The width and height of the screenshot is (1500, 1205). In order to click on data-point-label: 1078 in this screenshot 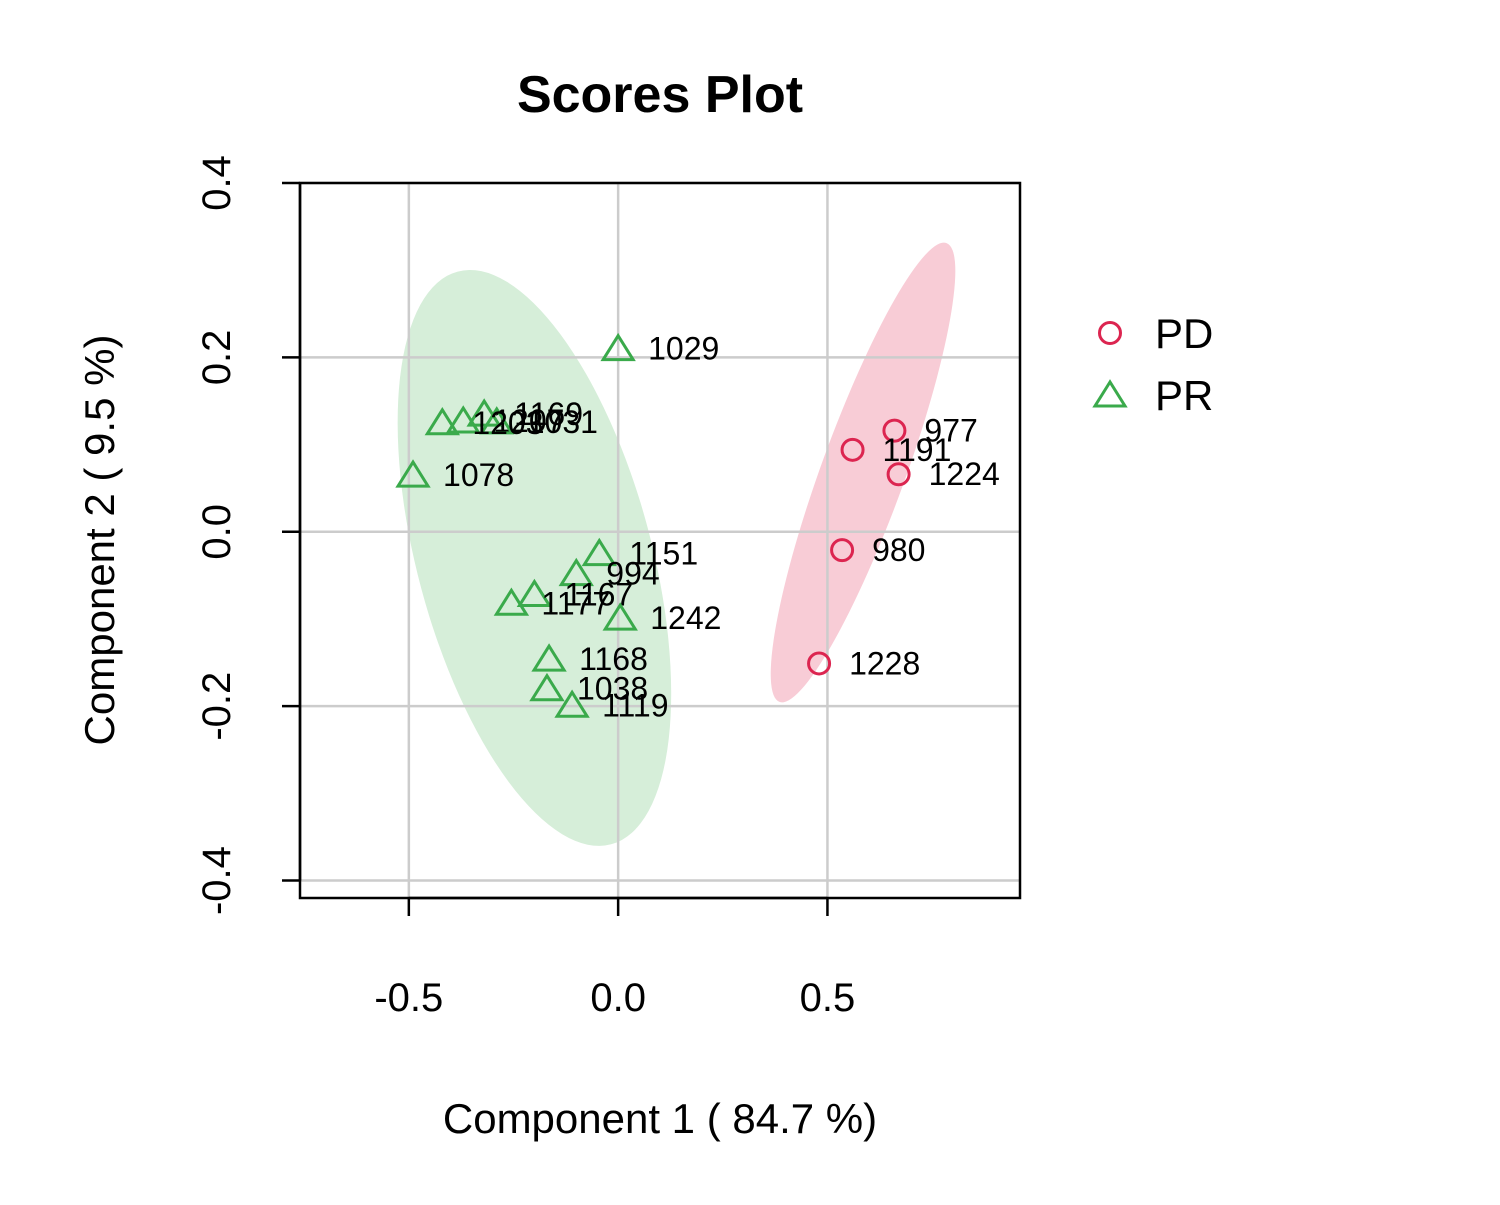, I will do `click(478, 475)`.